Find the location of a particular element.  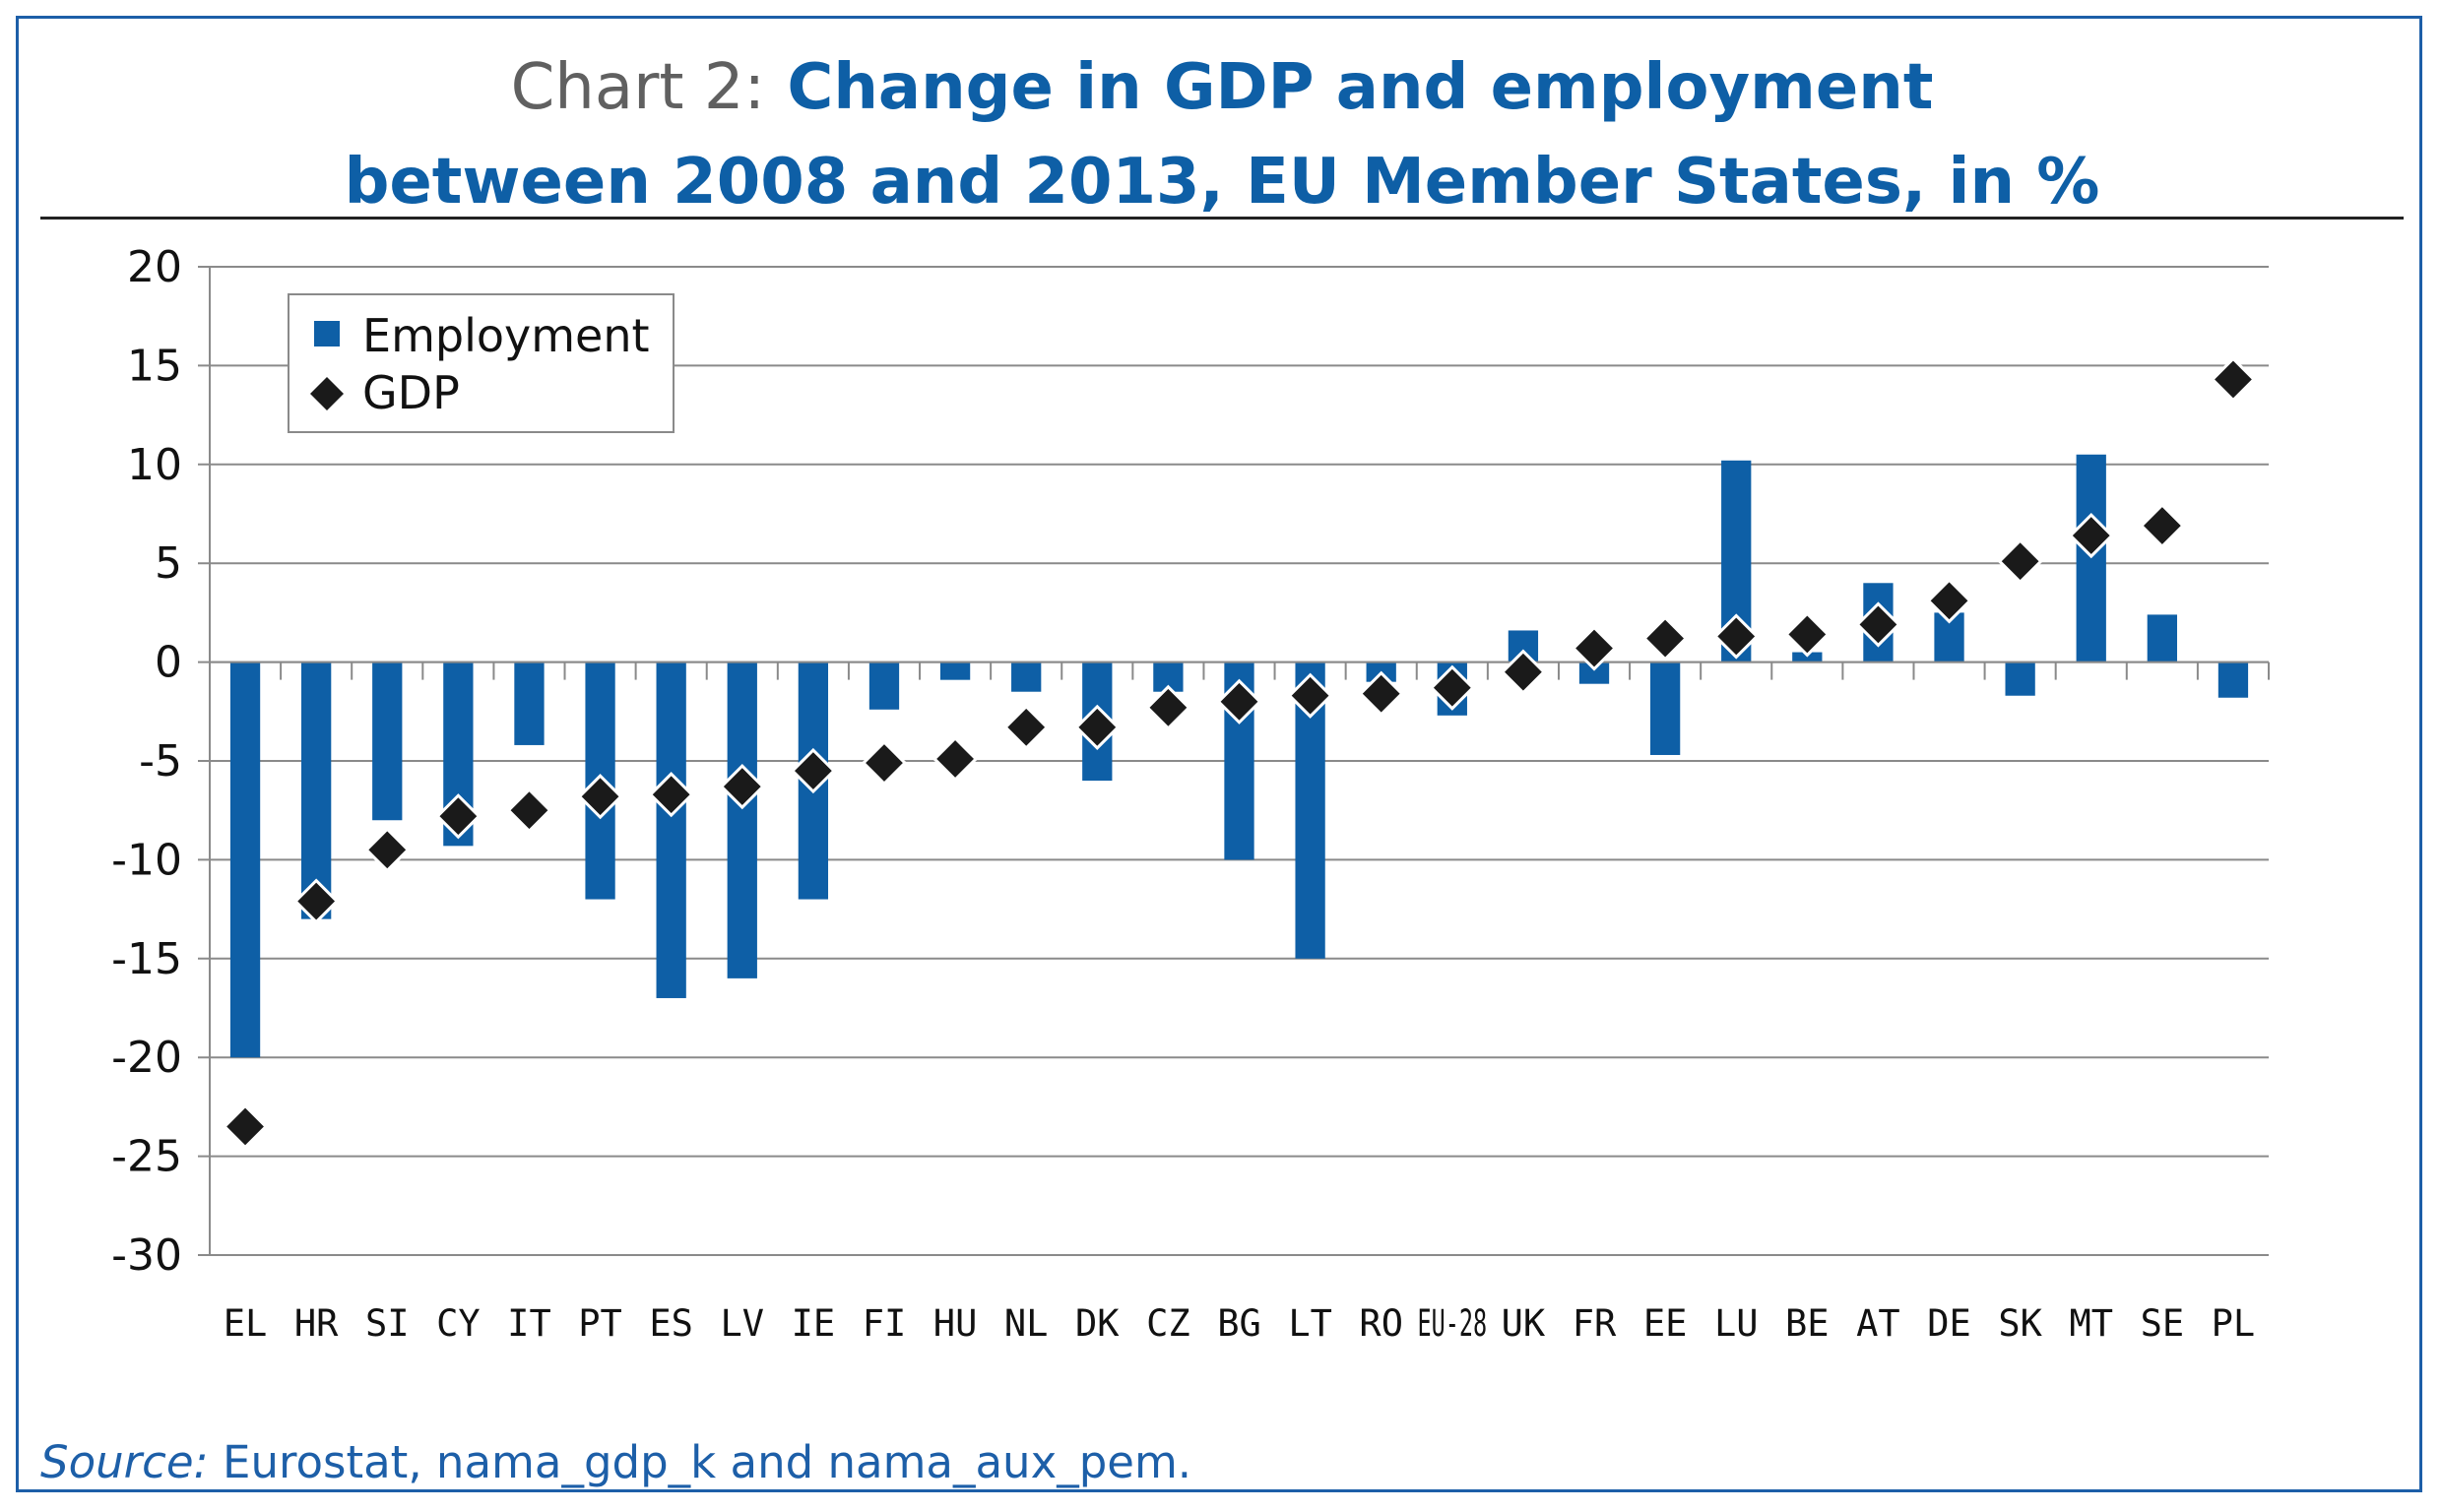

chart-title-line1: Change in GDP and employment is located at coordinates (1349, 87).